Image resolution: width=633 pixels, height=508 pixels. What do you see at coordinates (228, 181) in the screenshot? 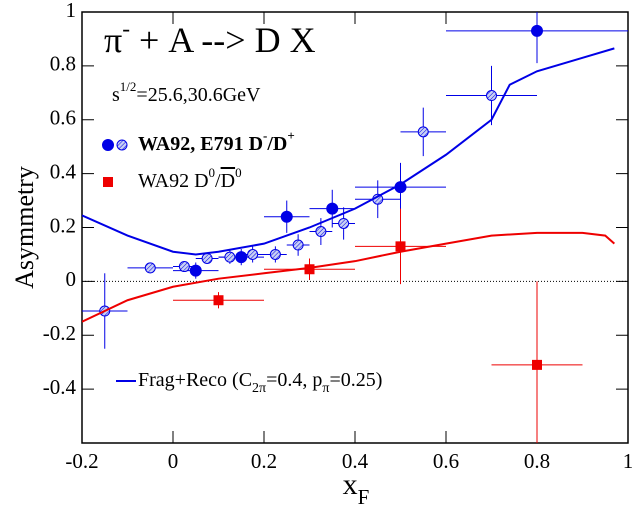
I see `text-part: D` at bounding box center [228, 181].